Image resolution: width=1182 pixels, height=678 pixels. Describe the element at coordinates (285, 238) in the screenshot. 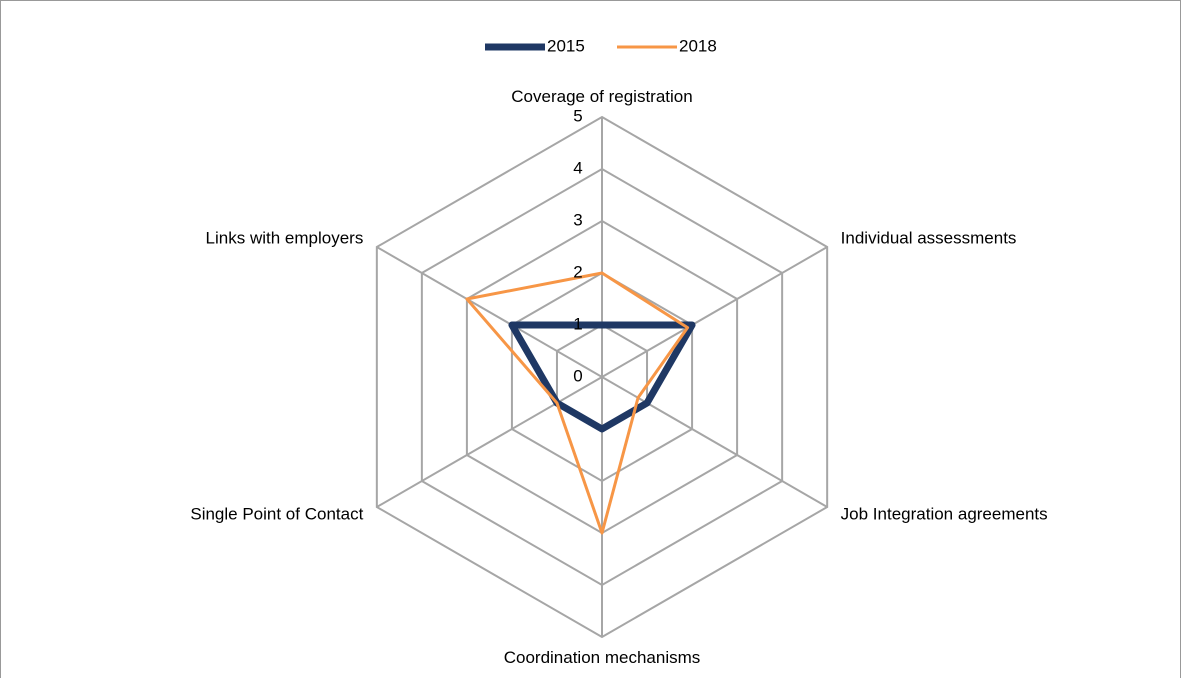

I see `category-label: Links with employers` at that location.